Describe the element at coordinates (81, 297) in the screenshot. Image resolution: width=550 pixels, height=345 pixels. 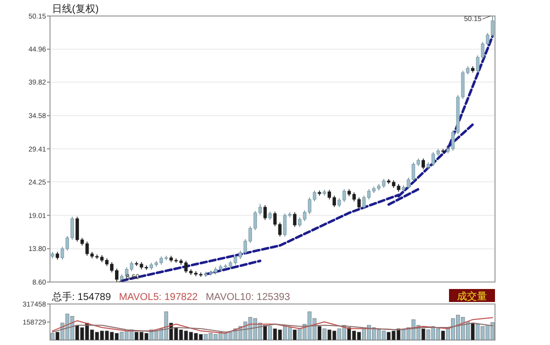
I see `series-label: 总手: 154789` at that location.